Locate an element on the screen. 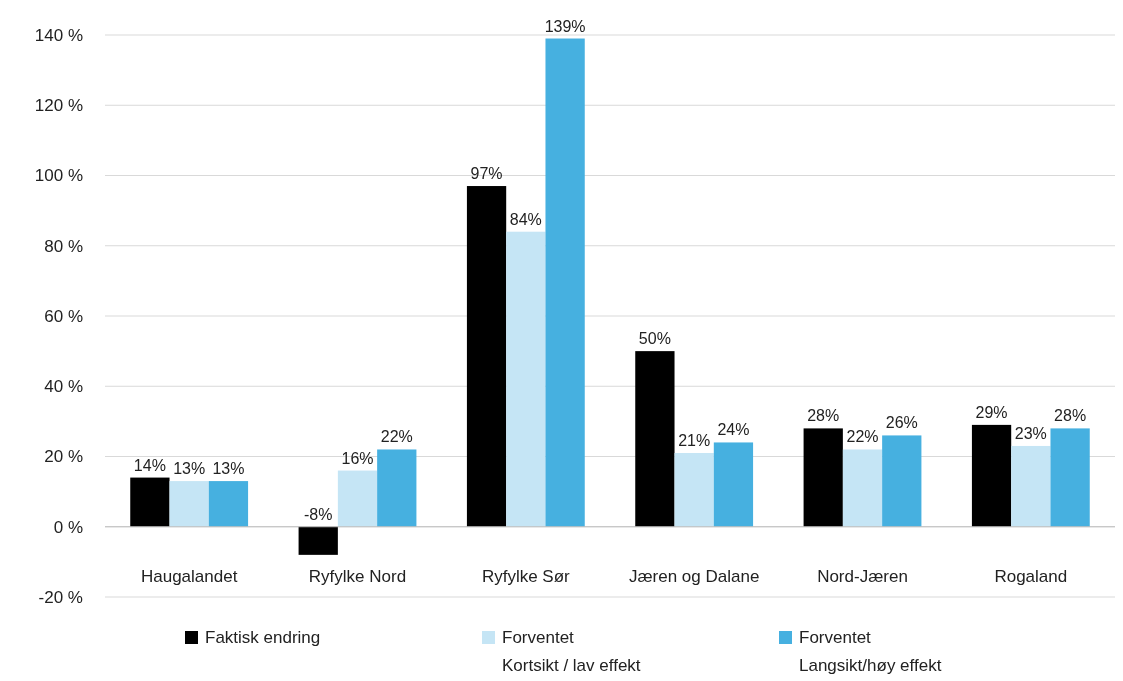 This screenshot has height=681, width=1123. x-tick-label: Nord-Jæren is located at coordinates (862, 576).